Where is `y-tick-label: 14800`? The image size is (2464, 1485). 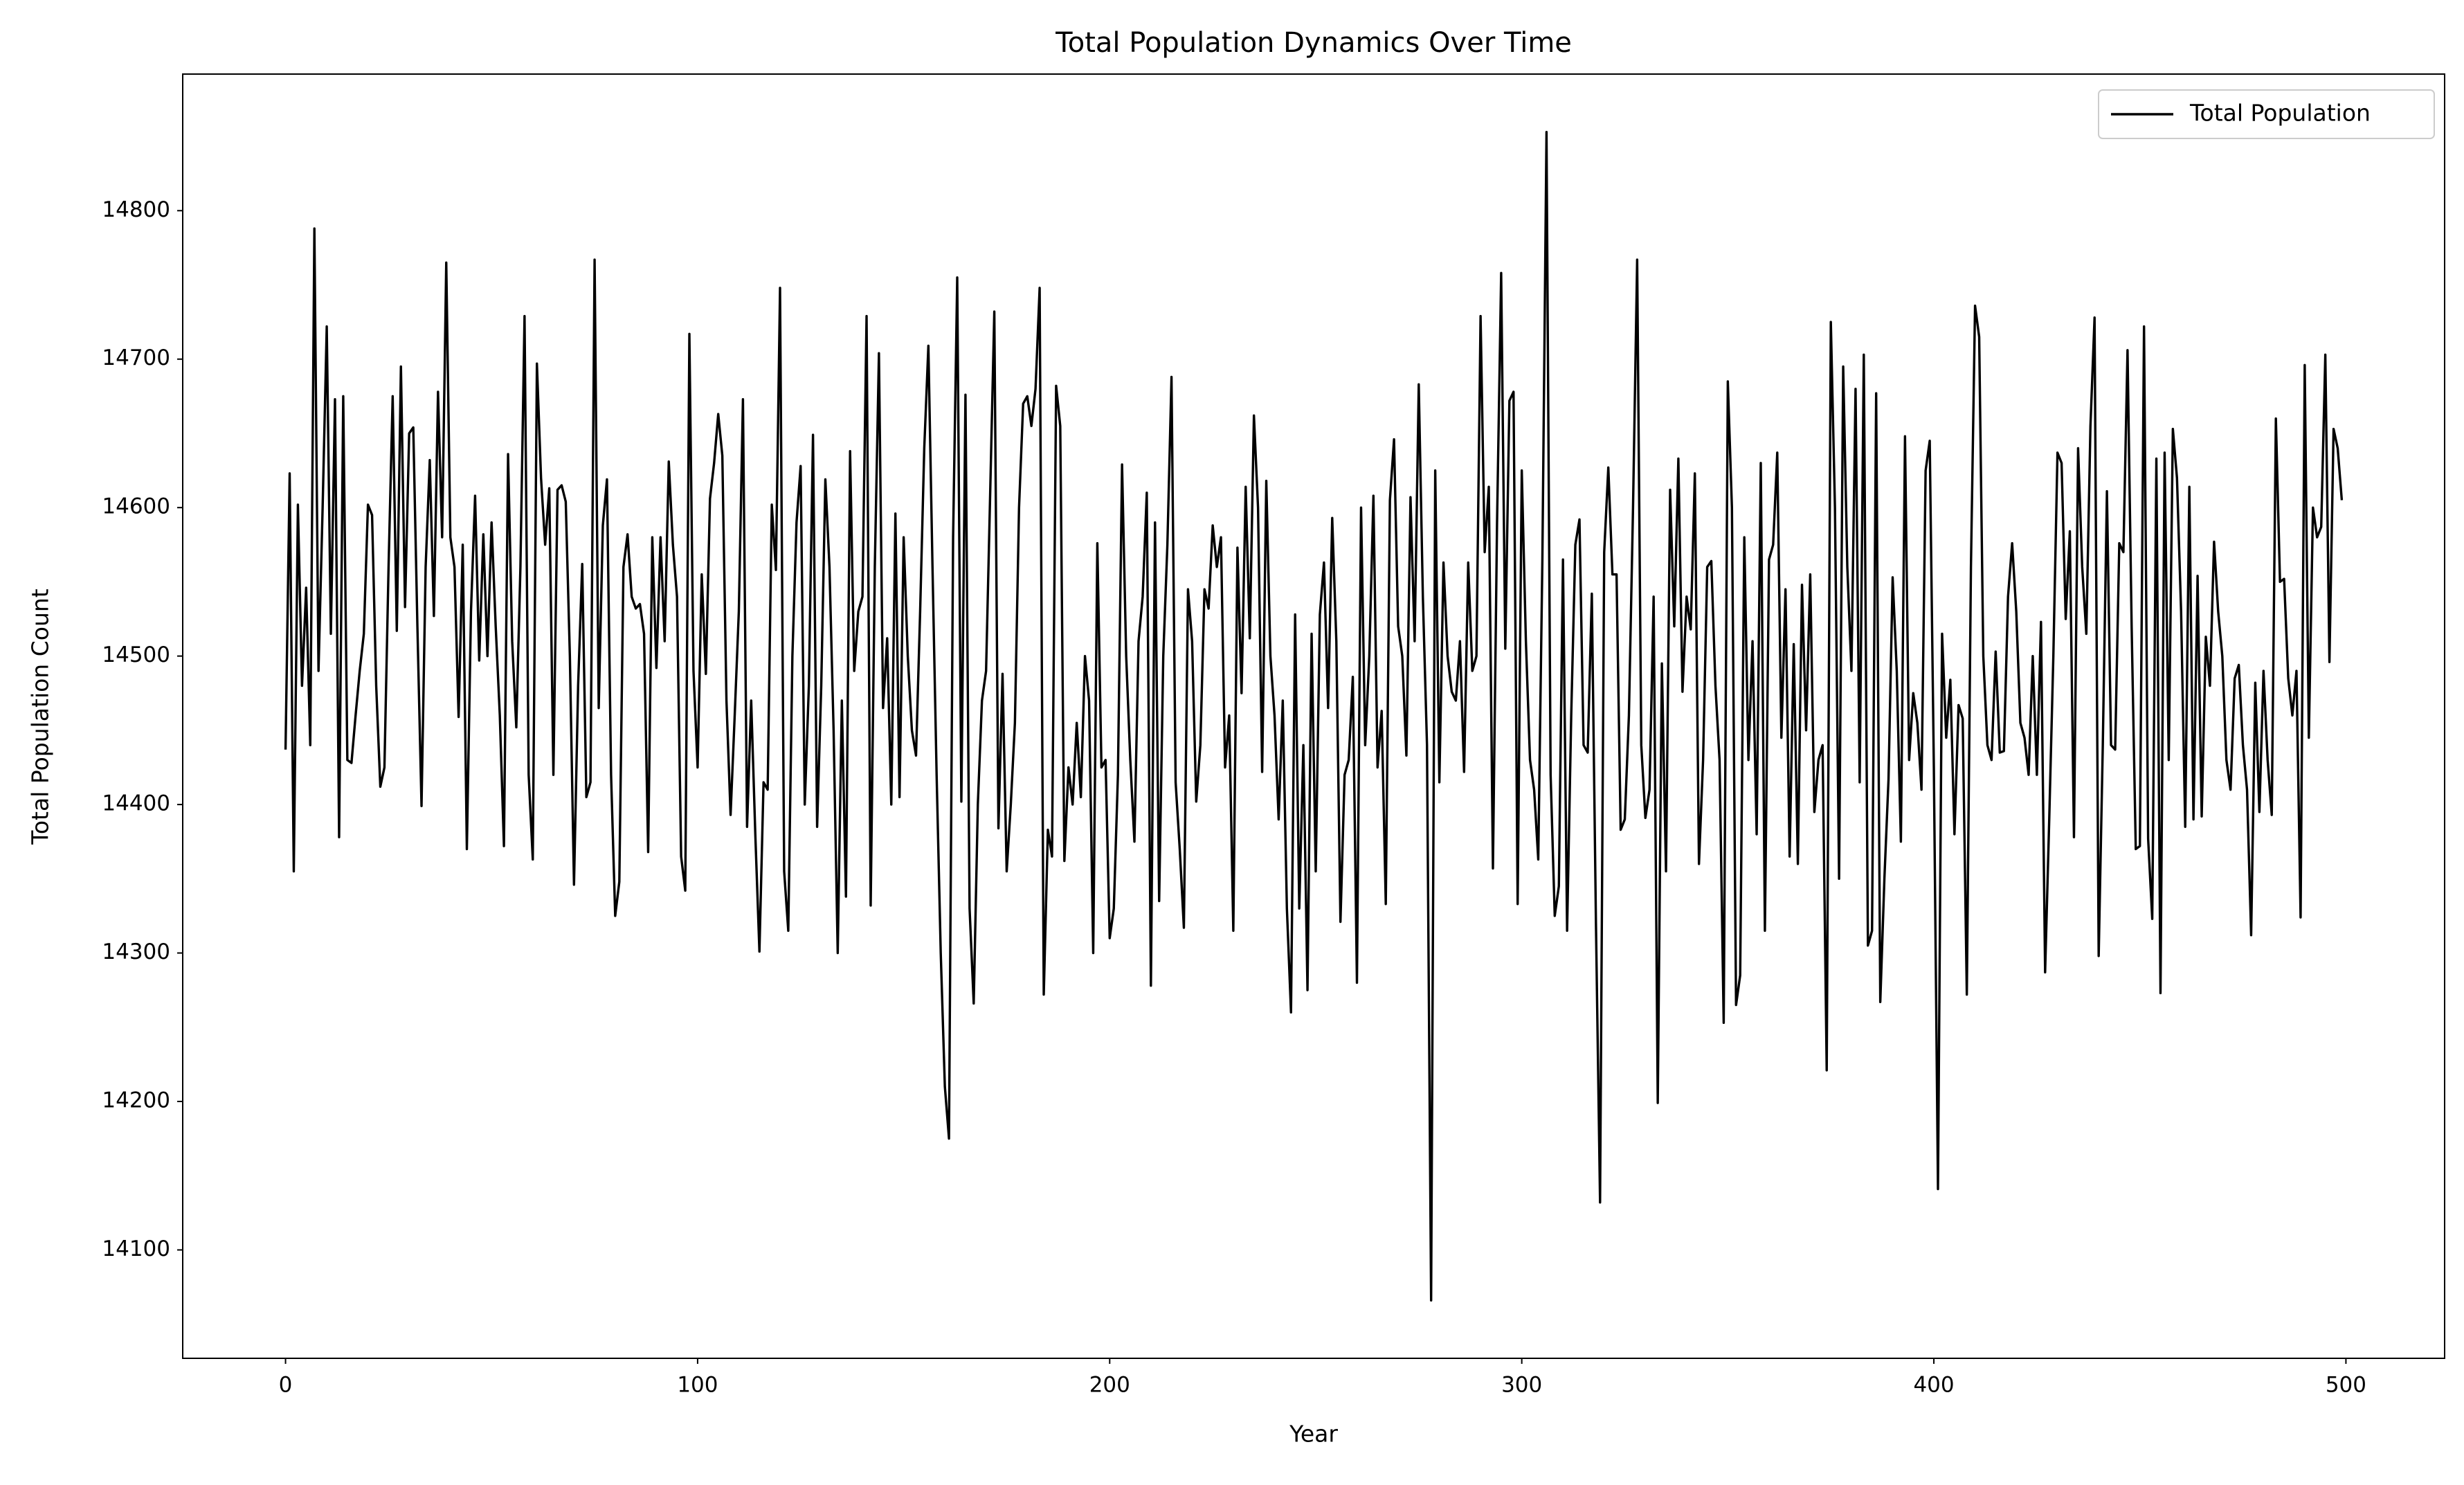 y-tick-label: 14800 is located at coordinates (136, 209).